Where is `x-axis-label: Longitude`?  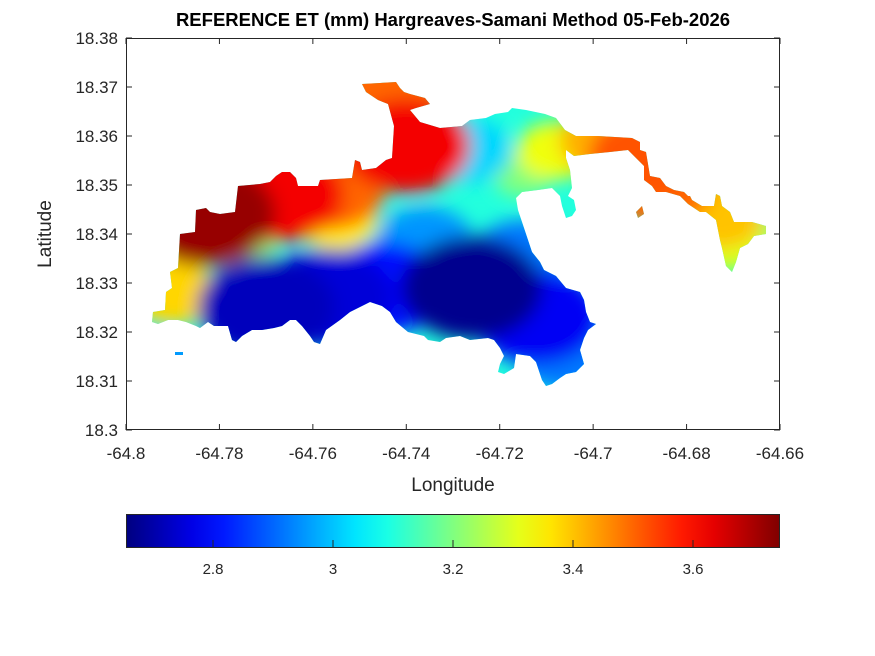 x-axis-label: Longitude is located at coordinates (452, 485).